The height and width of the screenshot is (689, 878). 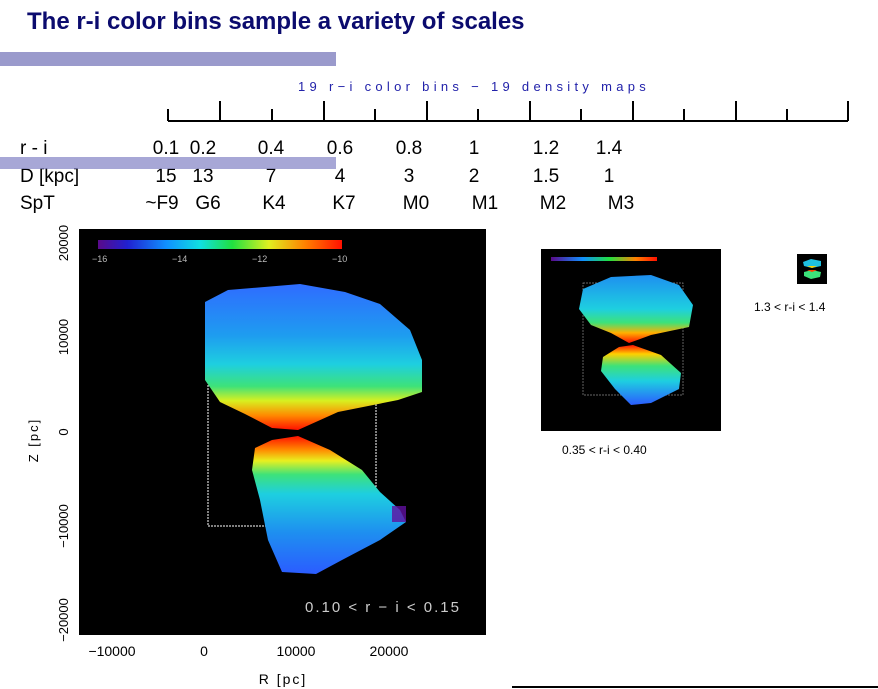 What do you see at coordinates (63, 620) in the screenshot?
I see `y-tick: −20000` at bounding box center [63, 620].